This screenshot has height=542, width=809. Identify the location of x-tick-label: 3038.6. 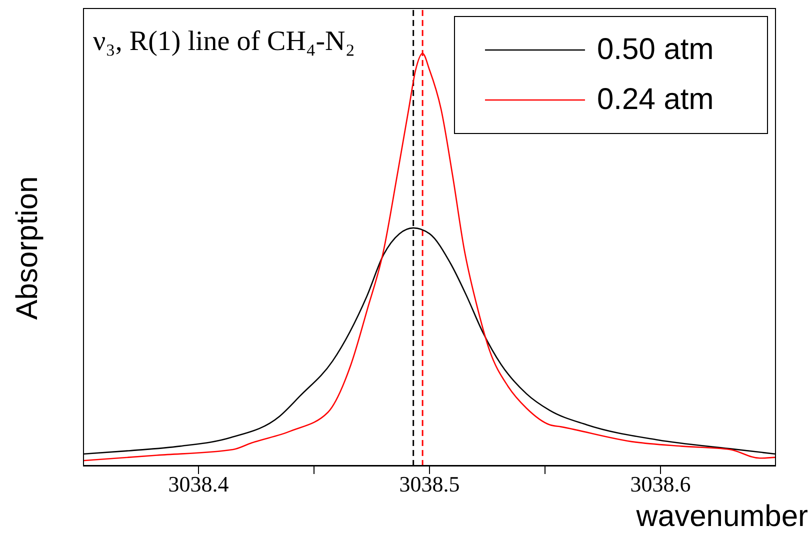
(660, 484).